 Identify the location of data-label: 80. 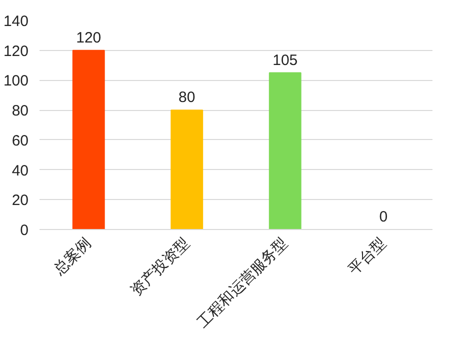
(187, 97).